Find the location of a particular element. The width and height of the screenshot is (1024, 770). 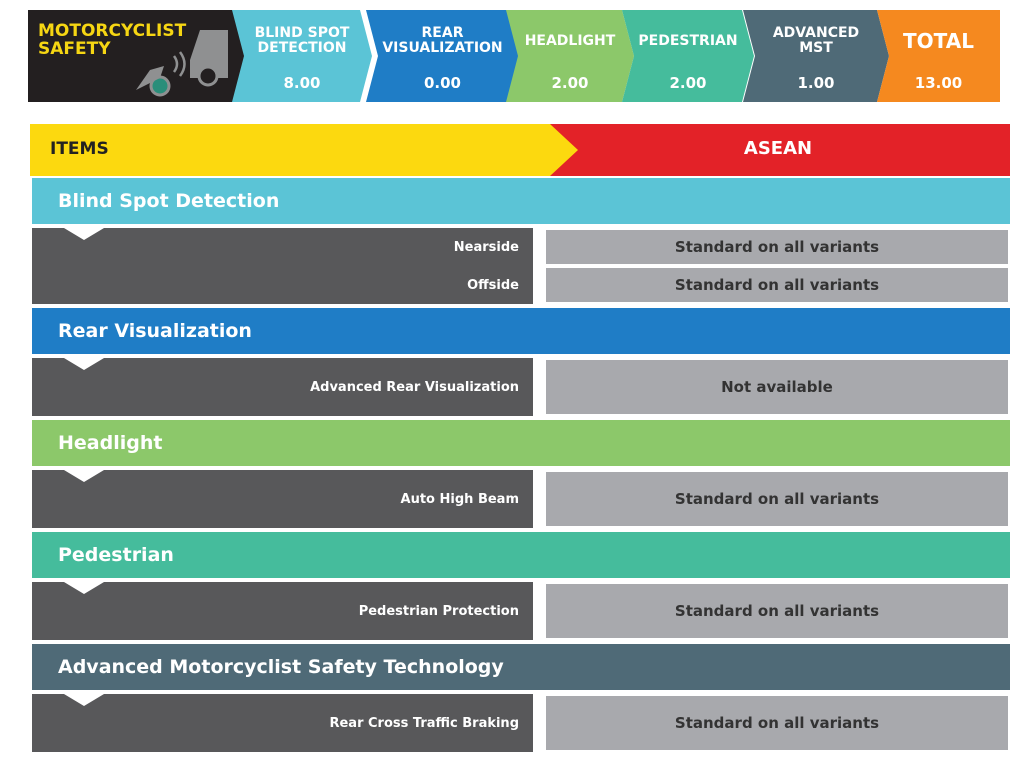

segment-score: 1.00 is located at coordinates (816, 83).